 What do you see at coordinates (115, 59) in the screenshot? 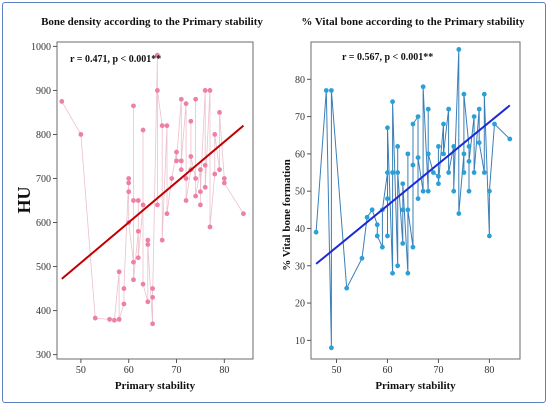
I see `correlation-annotation: r = 0.471, p < 0.001**` at bounding box center [115, 59].